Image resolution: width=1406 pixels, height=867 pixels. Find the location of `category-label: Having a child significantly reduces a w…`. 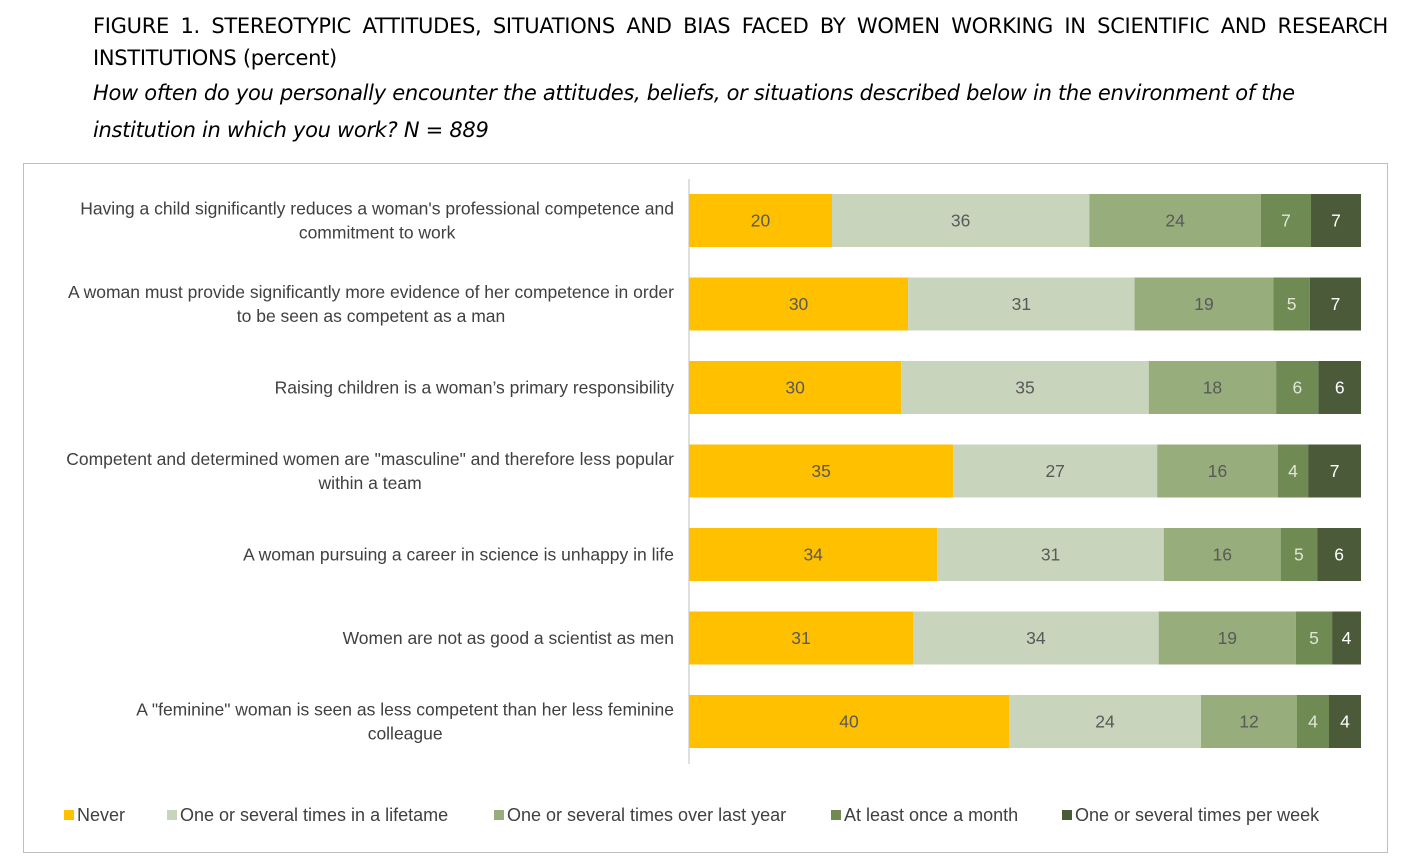

category-label: Having a child significantly reduces a w… is located at coordinates (377, 221).